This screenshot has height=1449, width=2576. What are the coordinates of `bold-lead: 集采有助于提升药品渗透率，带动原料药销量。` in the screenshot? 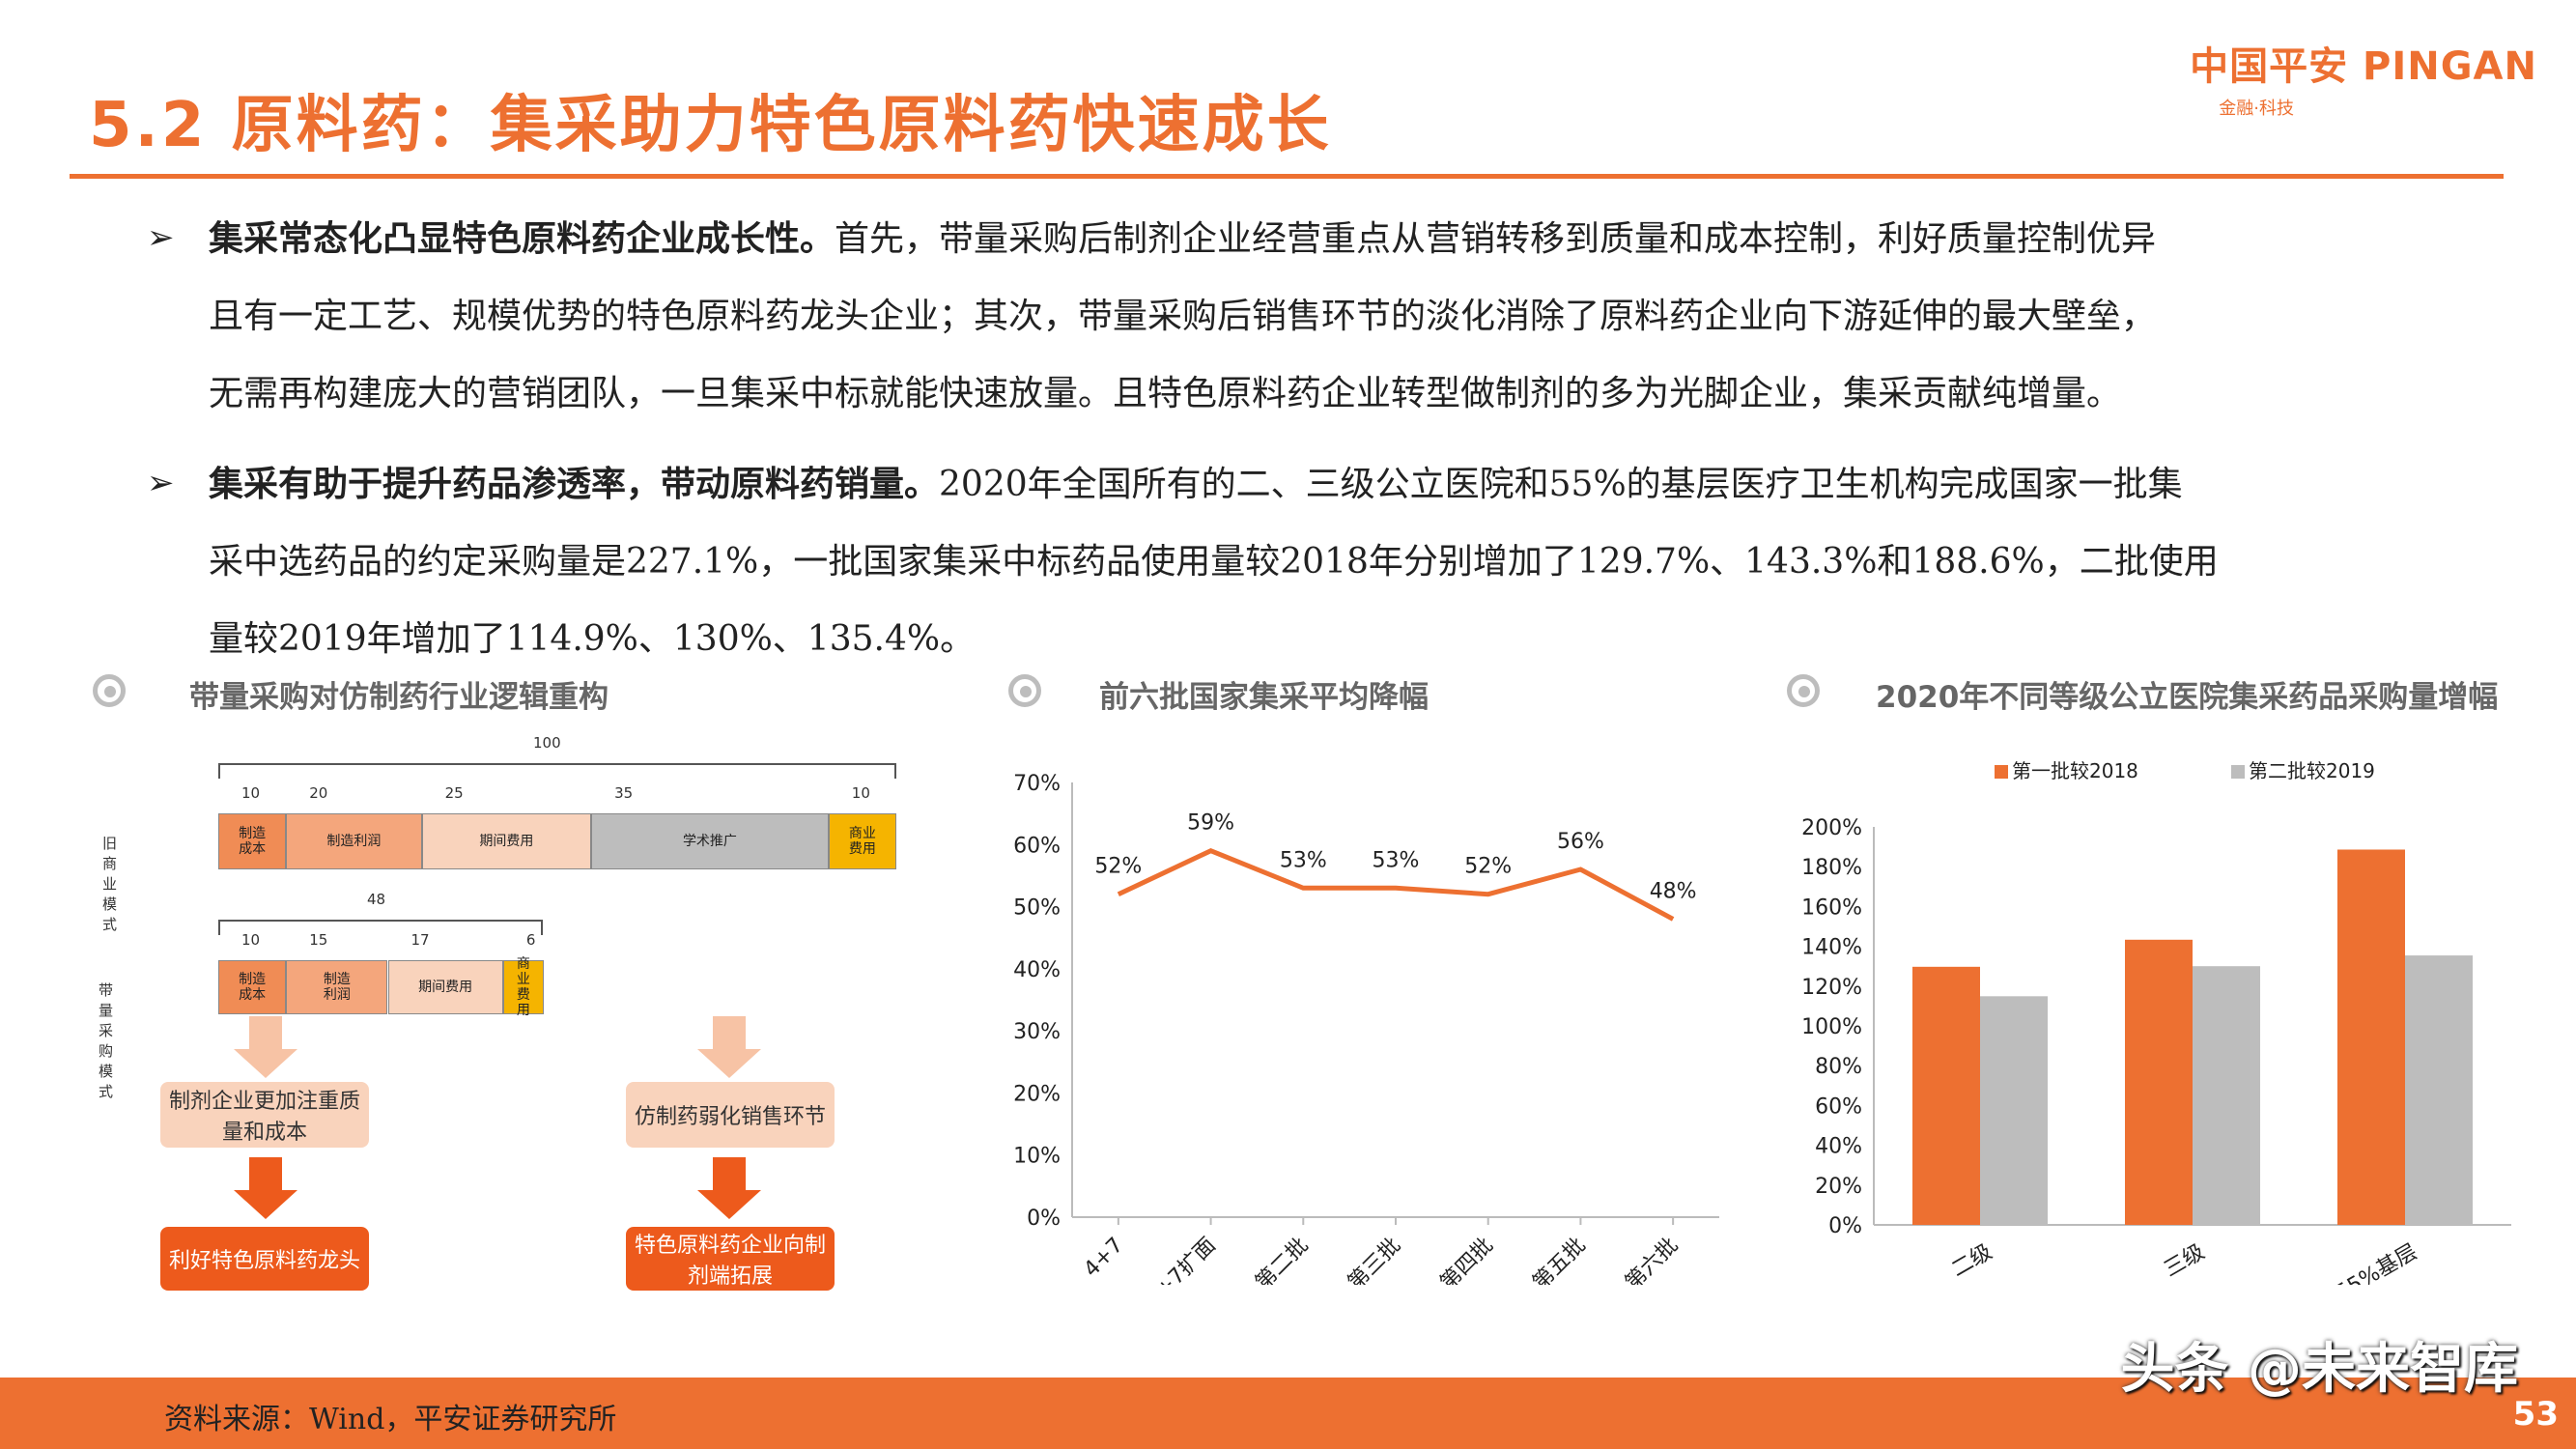 It's located at (574, 484).